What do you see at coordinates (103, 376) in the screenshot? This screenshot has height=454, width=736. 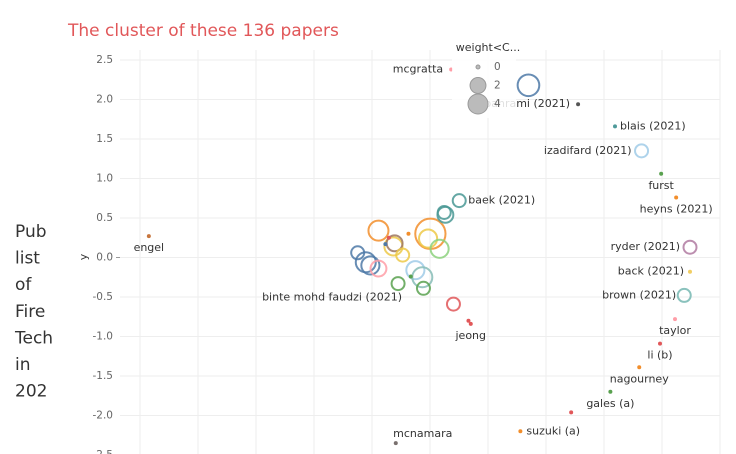 I see `y-tick-label: -1.5` at bounding box center [103, 376].